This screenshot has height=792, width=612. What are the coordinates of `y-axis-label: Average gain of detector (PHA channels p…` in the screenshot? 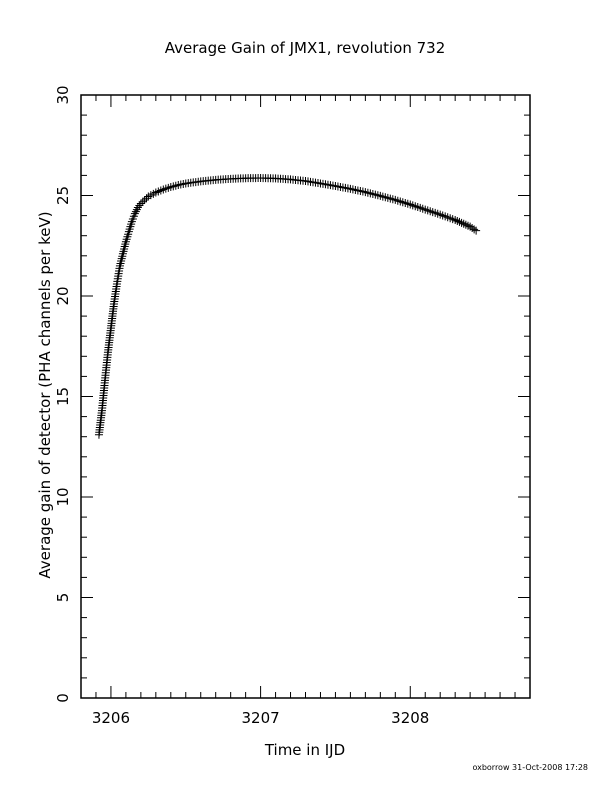 It's located at (45, 394).